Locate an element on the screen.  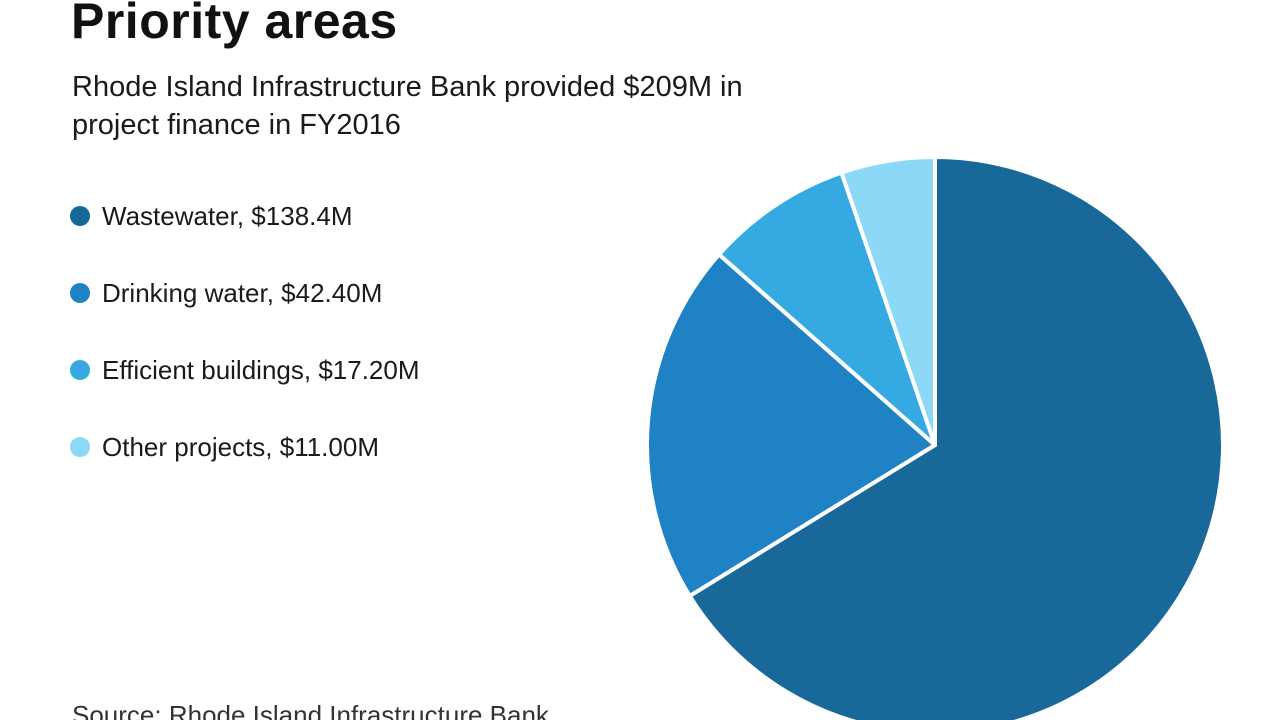
source-note: Source: Rhode Island Infrastructure Bank is located at coordinates (310, 710).